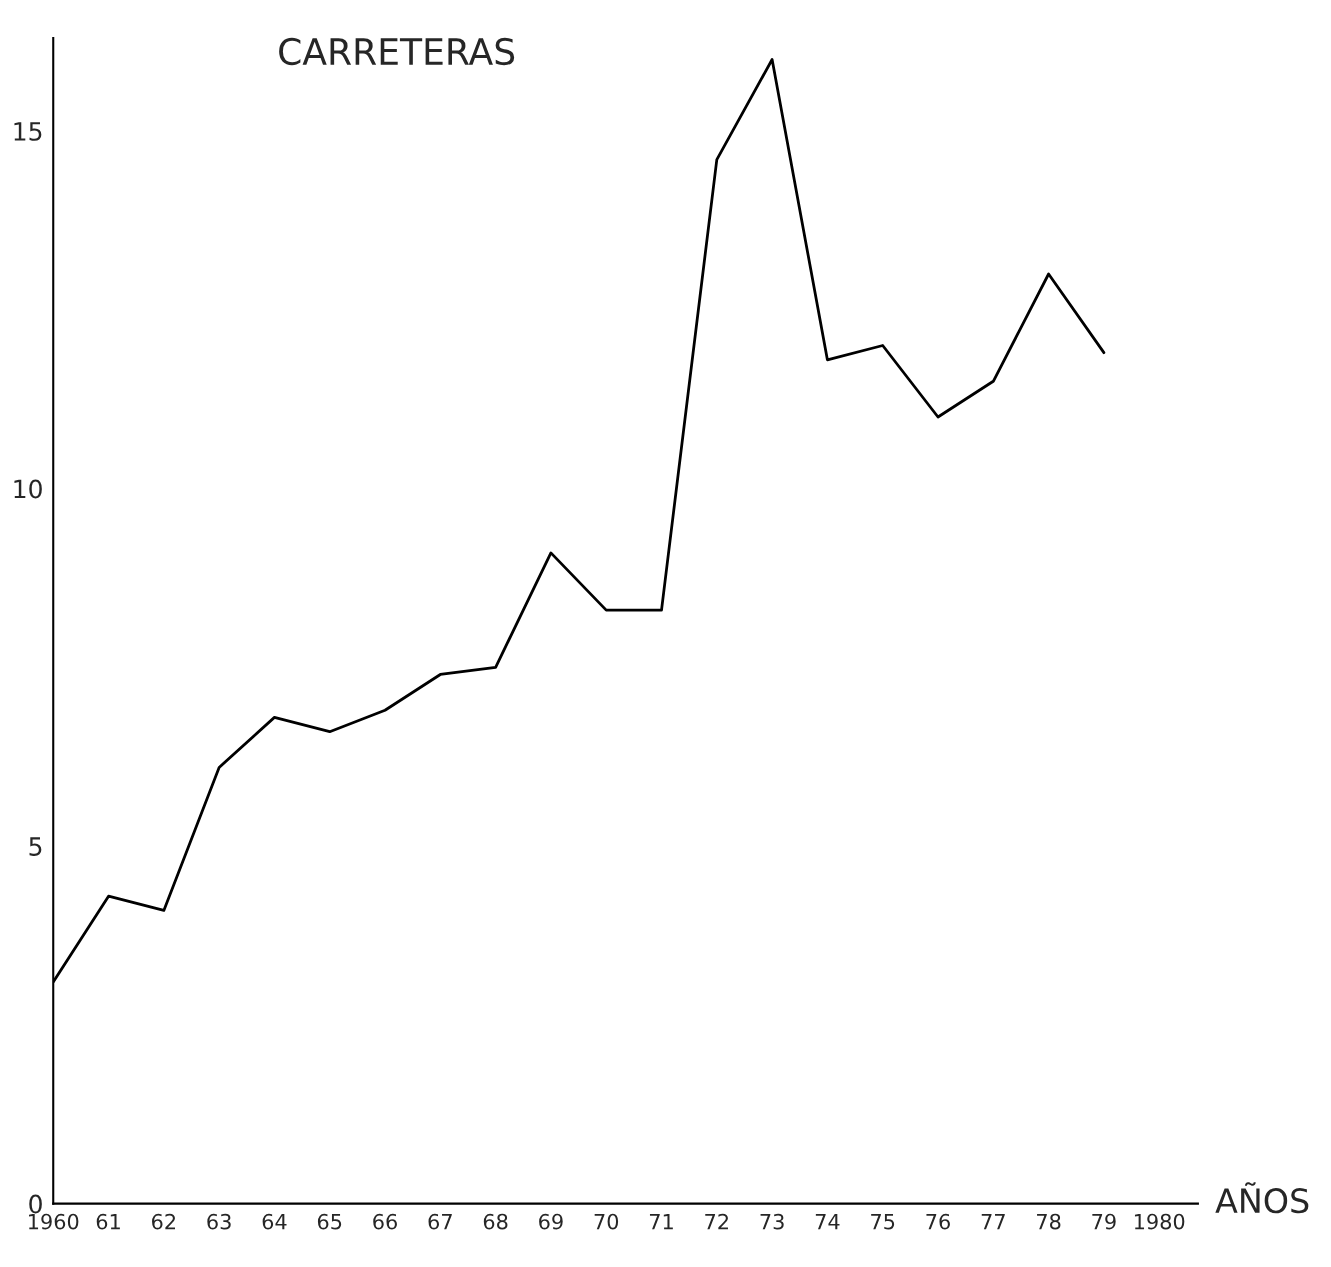  I want to click on x-tick-label: 79, so click(1104, 1221).